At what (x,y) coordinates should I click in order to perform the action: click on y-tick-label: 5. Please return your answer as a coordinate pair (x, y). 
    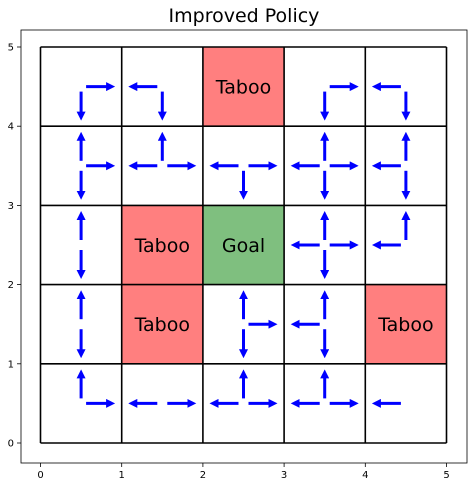
    Looking at the image, I should click on (11, 48).